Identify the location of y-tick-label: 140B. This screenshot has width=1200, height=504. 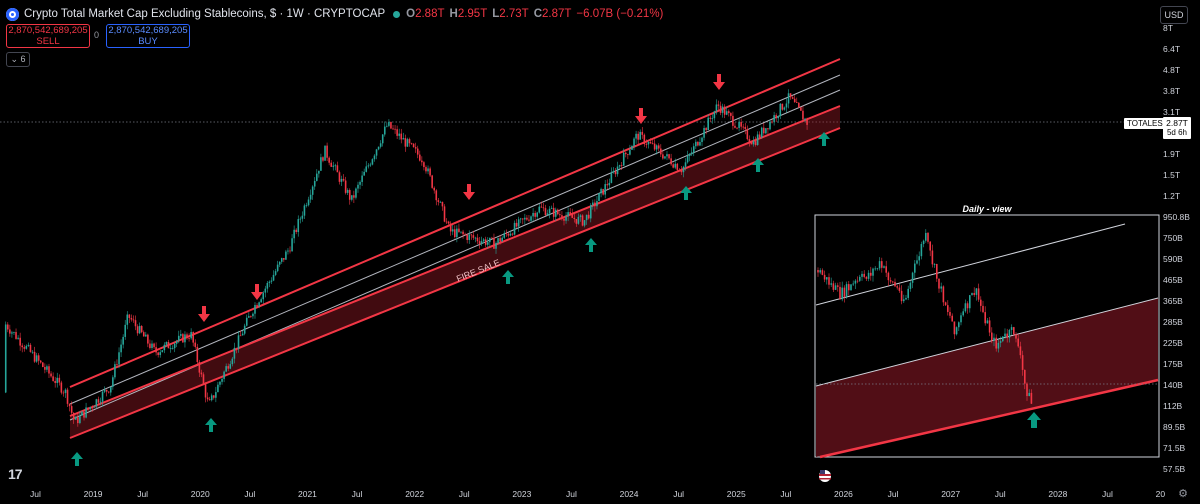
(1173, 385).